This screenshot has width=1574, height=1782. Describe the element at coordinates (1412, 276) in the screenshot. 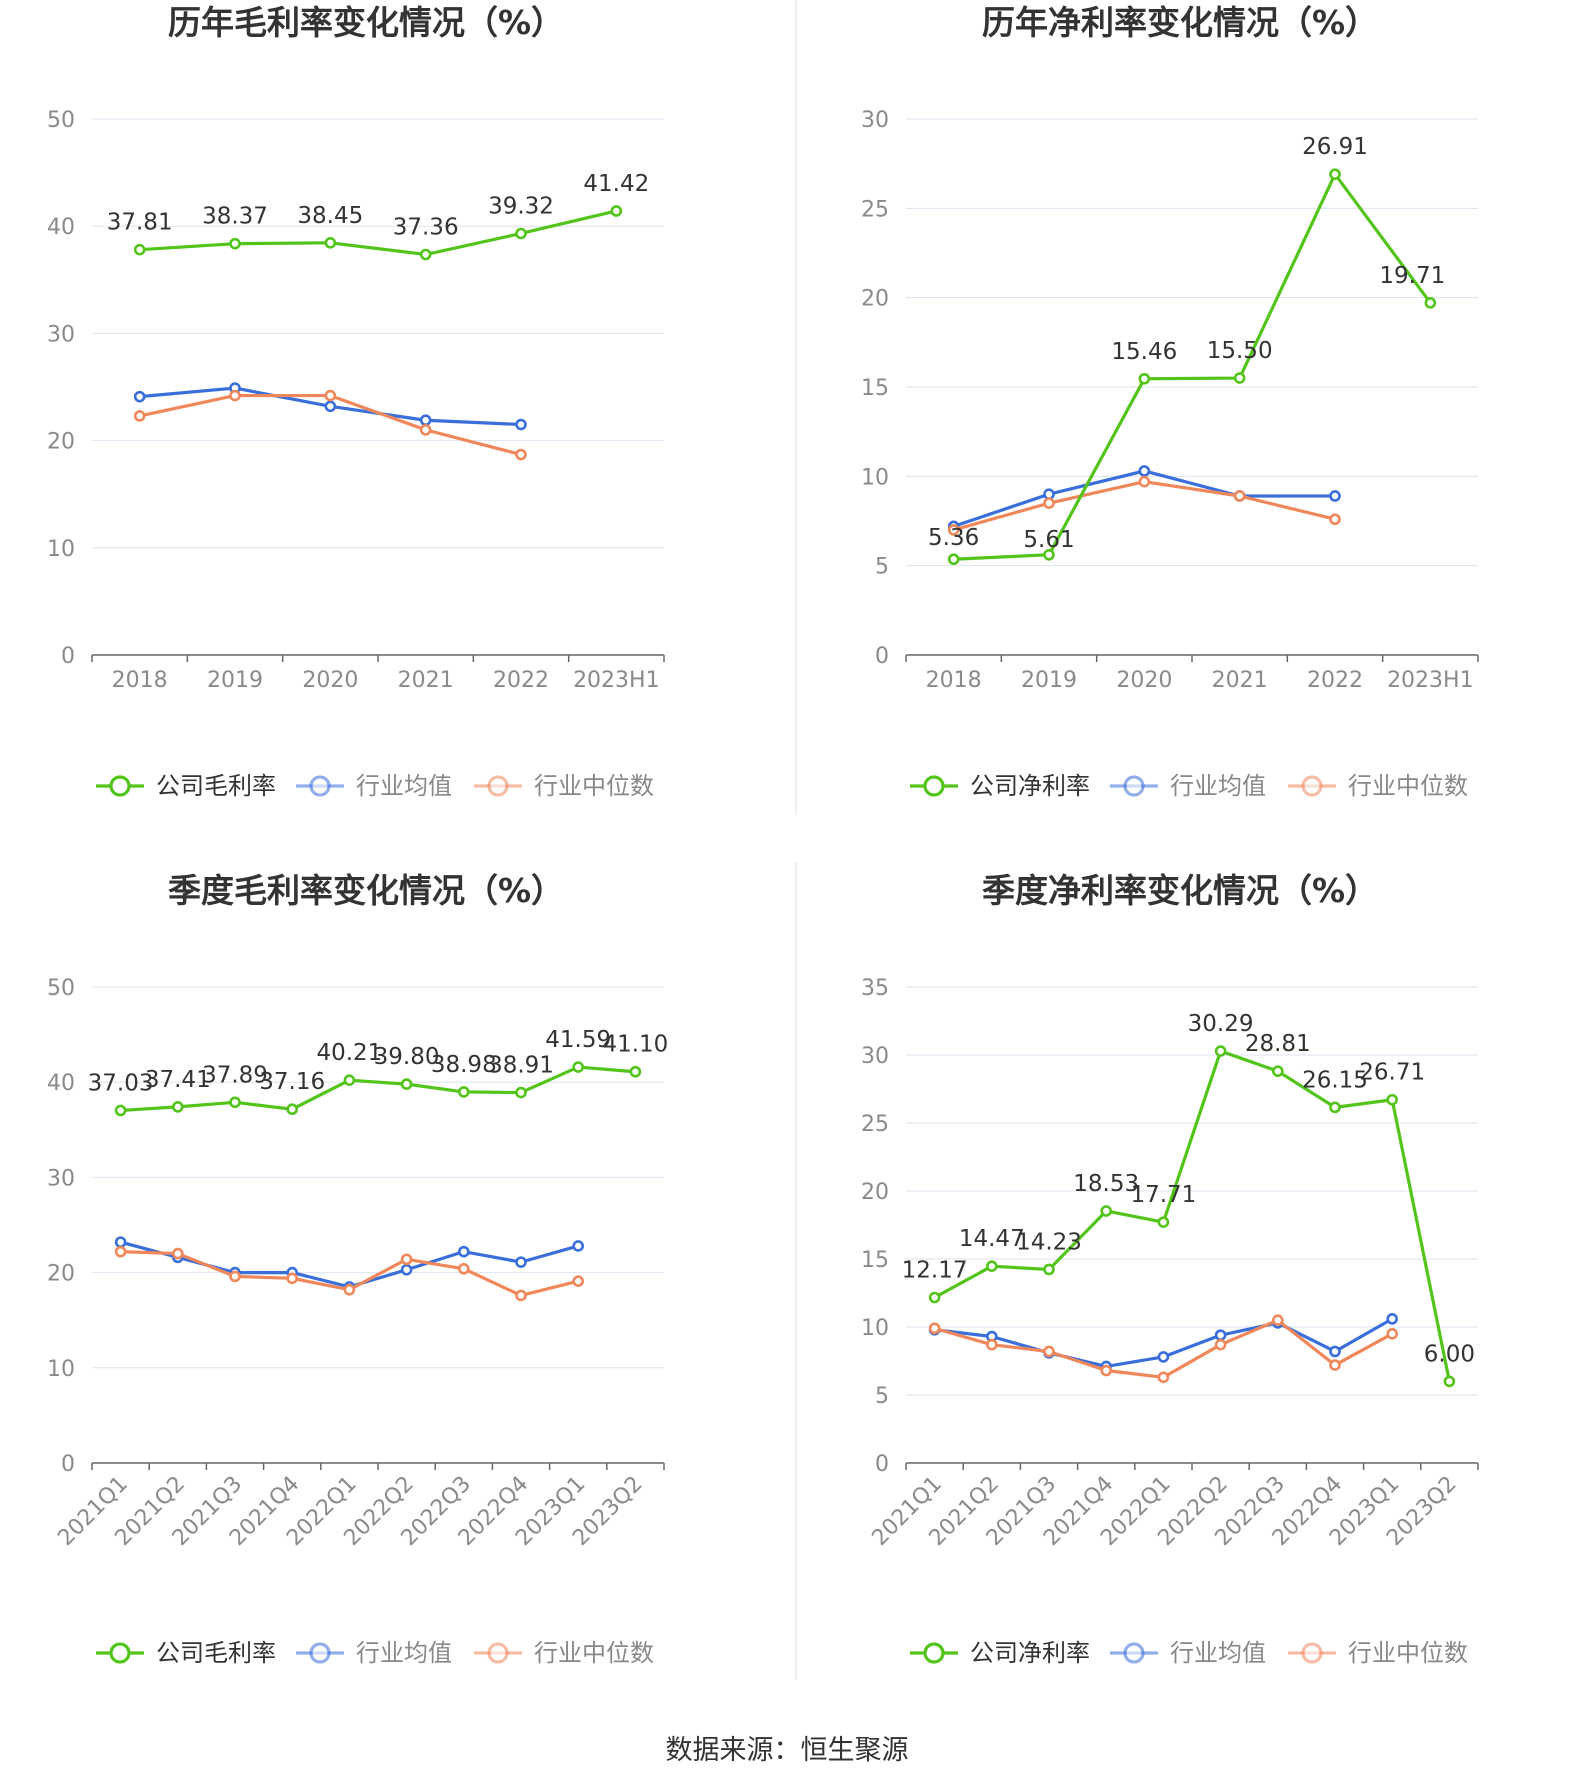

I see `data-label: 19.71` at that location.